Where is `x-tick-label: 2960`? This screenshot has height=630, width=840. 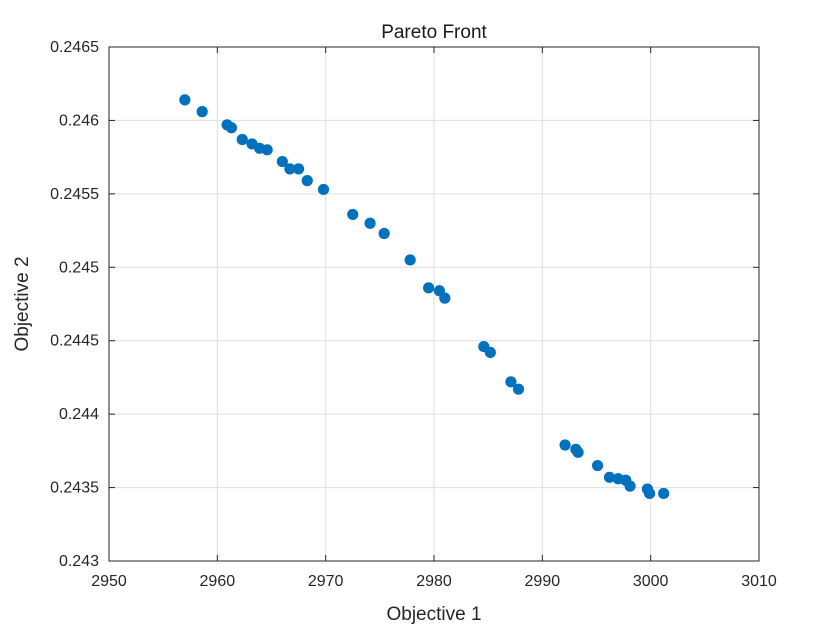
x-tick-label: 2960 is located at coordinates (218, 581).